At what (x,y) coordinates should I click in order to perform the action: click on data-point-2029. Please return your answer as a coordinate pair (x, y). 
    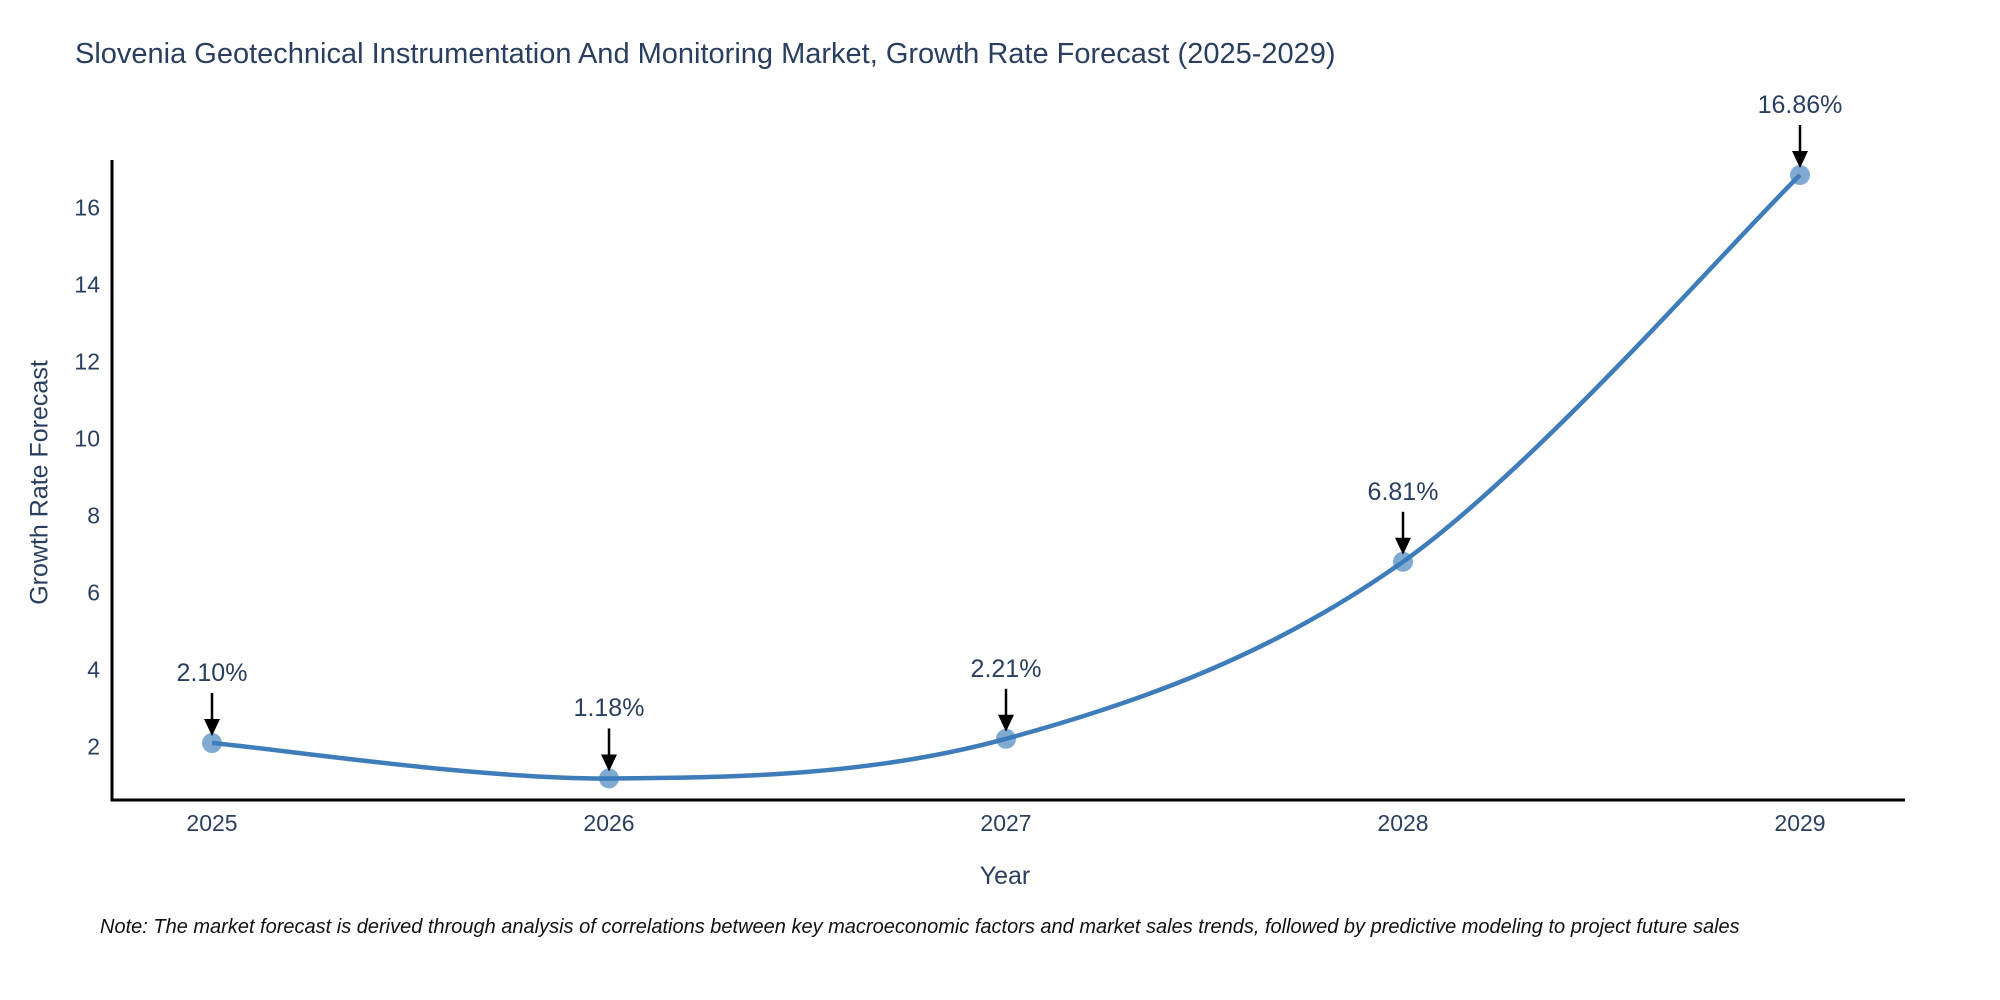
    Looking at the image, I should click on (1800, 175).